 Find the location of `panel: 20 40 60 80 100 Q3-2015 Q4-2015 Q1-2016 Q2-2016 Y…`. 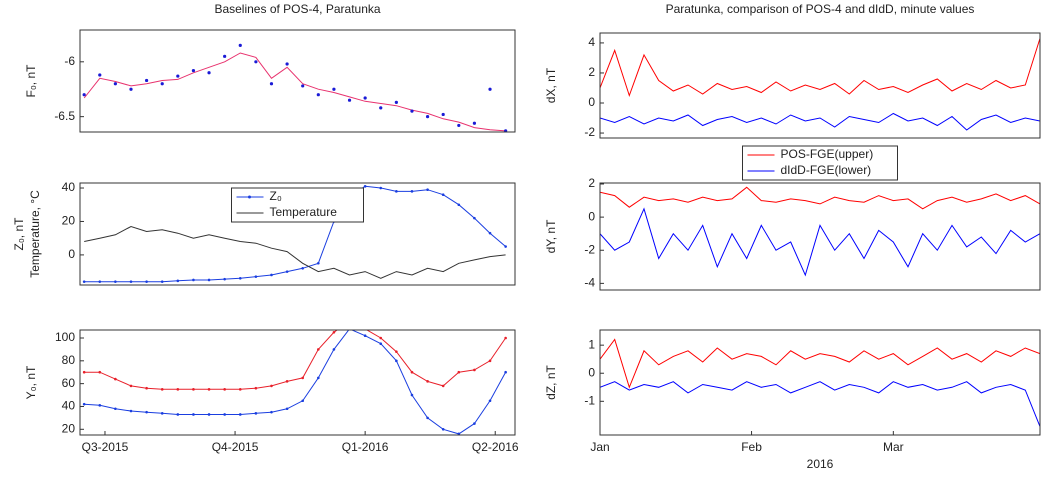

panel: 20 40 60 80 100 Q3-2015 Q4-2015 Q1-2016 Q2-2016 Y… is located at coordinates (271, 387).